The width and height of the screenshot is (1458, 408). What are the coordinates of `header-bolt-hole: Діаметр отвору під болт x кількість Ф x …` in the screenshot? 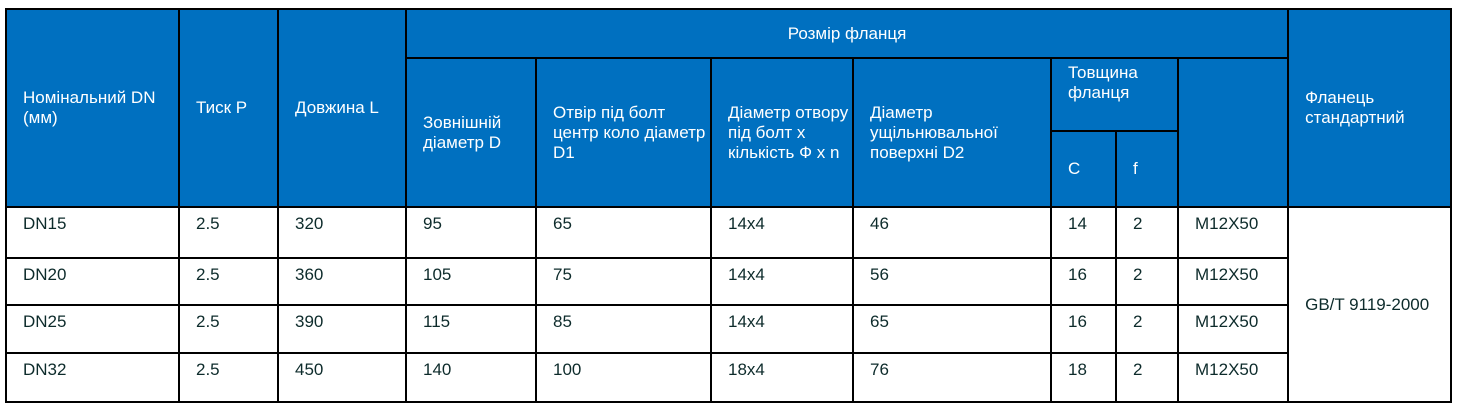 It's located at (782, 132).